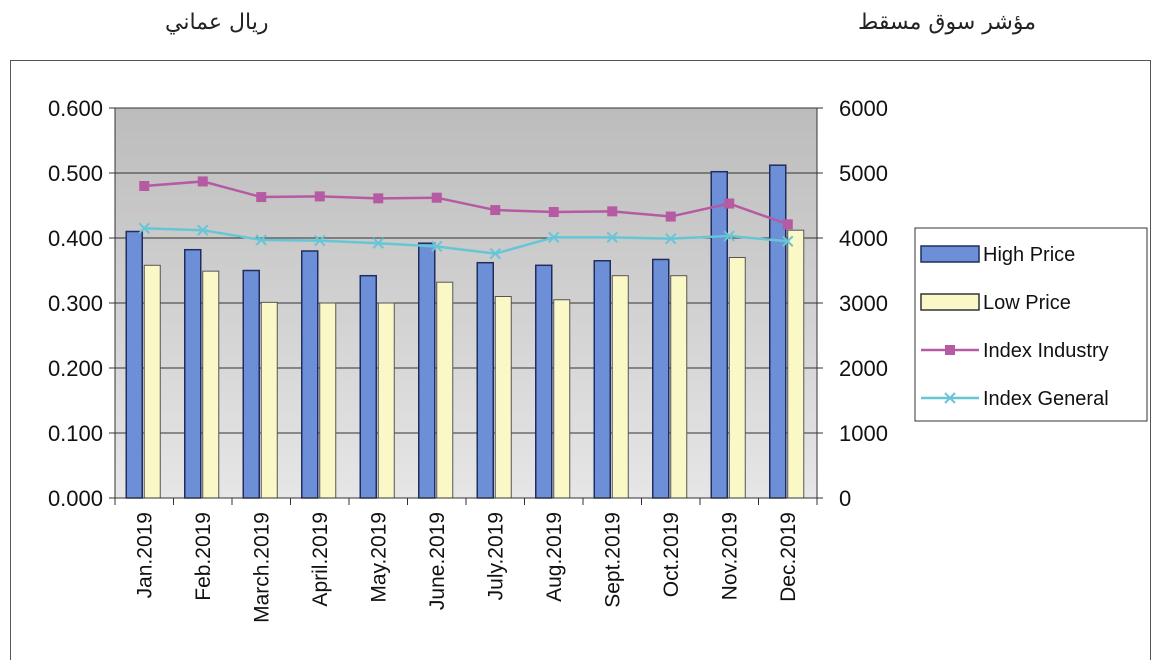 This screenshot has height=664, width=1156. I want to click on right-tick-label: 5000, so click(863, 173).